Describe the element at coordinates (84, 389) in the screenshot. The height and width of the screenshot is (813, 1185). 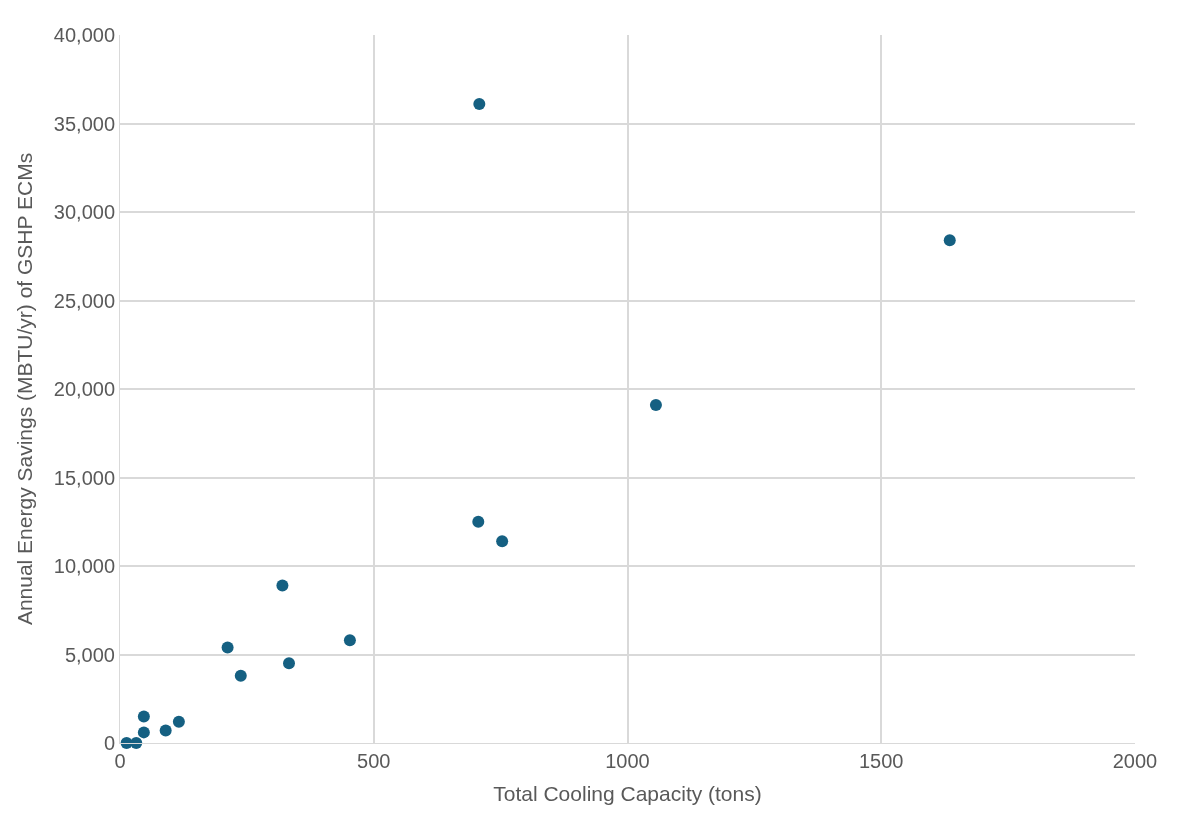
I see `y-tick-label: 20,000` at that location.